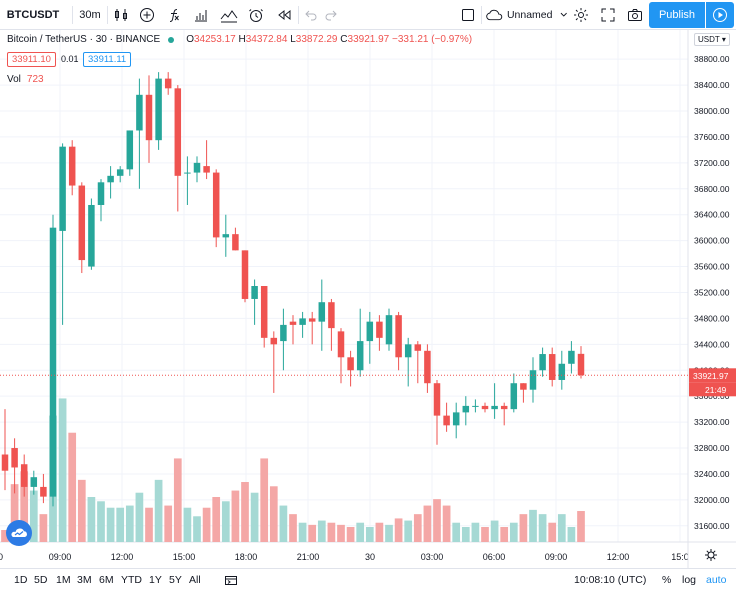 The height and width of the screenshot is (591, 736). What do you see at coordinates (121, 15) in the screenshot?
I see `candles-icon` at bounding box center [121, 15].